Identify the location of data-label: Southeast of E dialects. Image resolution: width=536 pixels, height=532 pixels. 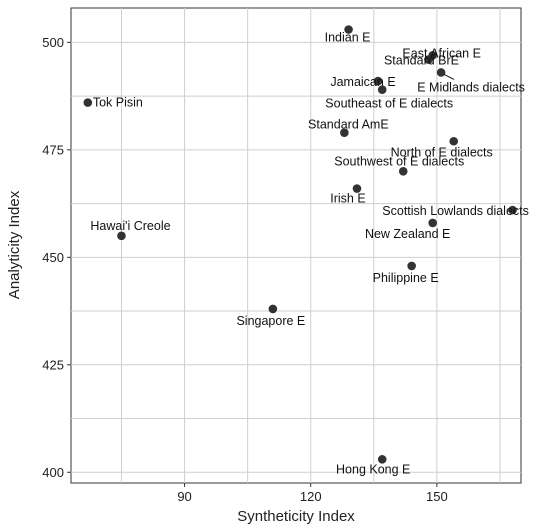
(389, 104).